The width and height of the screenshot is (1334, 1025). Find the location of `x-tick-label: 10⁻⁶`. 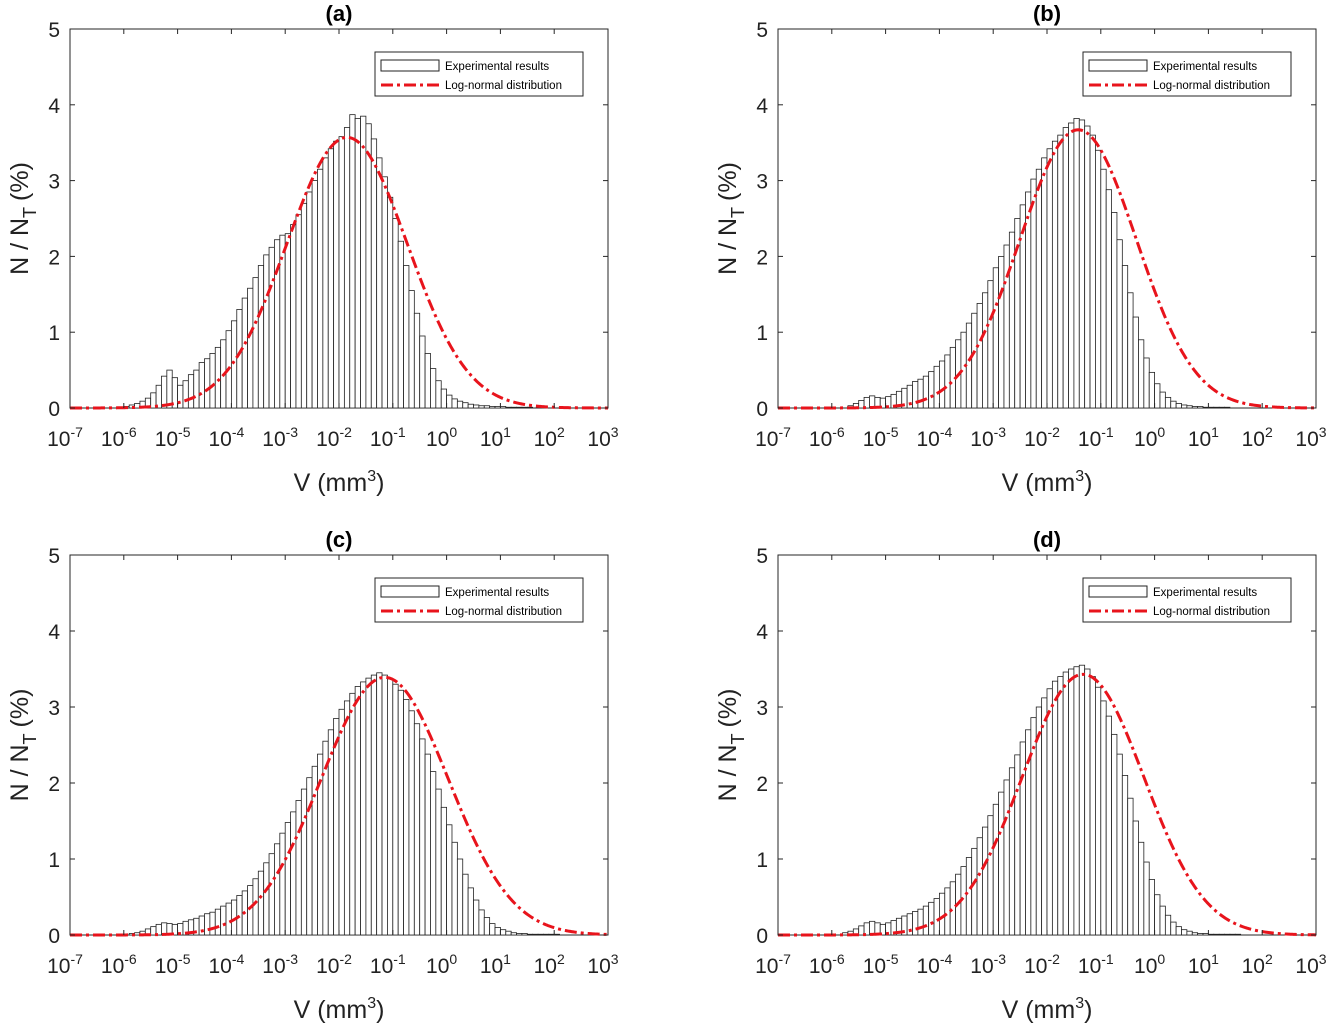

x-tick-label: 10⁻⁶ is located at coordinates (827, 964).